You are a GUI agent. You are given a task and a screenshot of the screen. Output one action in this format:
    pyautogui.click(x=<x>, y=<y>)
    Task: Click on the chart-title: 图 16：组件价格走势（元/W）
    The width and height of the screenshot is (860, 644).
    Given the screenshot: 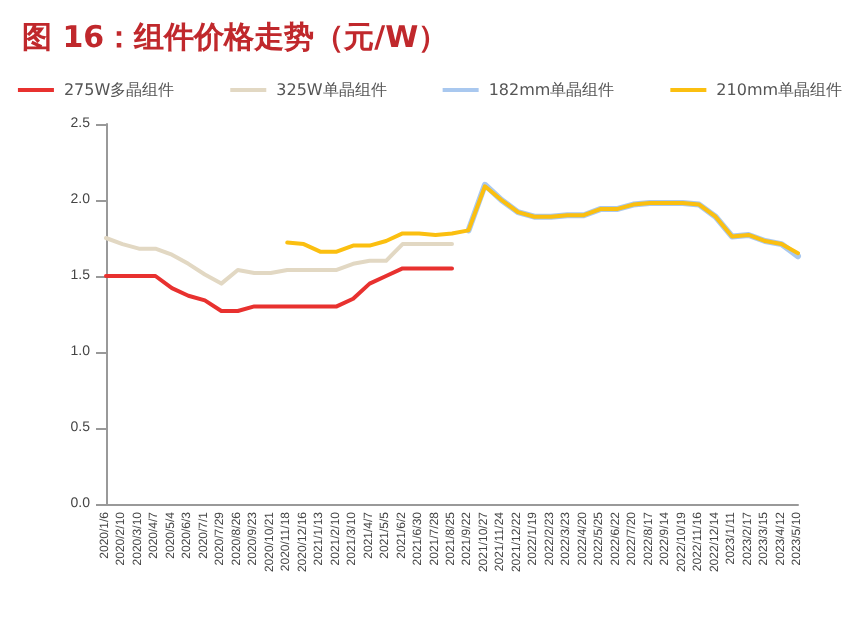 What is the action you would take?
    pyautogui.click(x=235, y=37)
    